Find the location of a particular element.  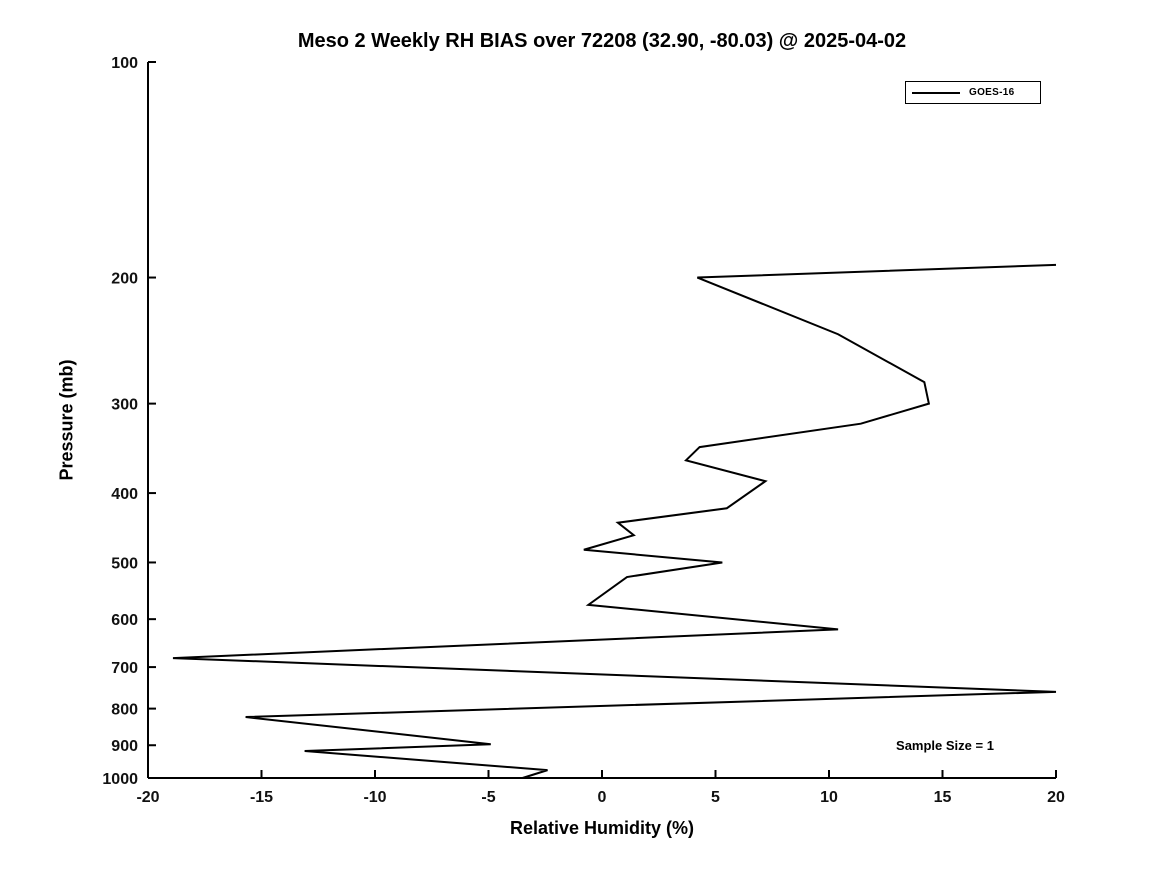

legend: GOES-16 is located at coordinates (973, 92).